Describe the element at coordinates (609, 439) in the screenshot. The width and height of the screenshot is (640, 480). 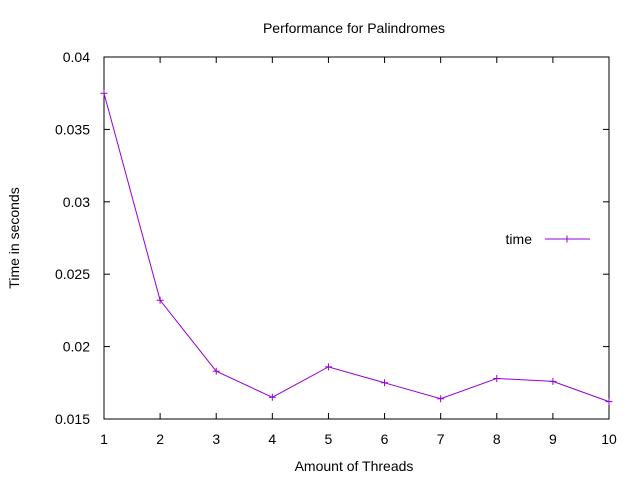
I see `x-tick-label: 10` at that location.